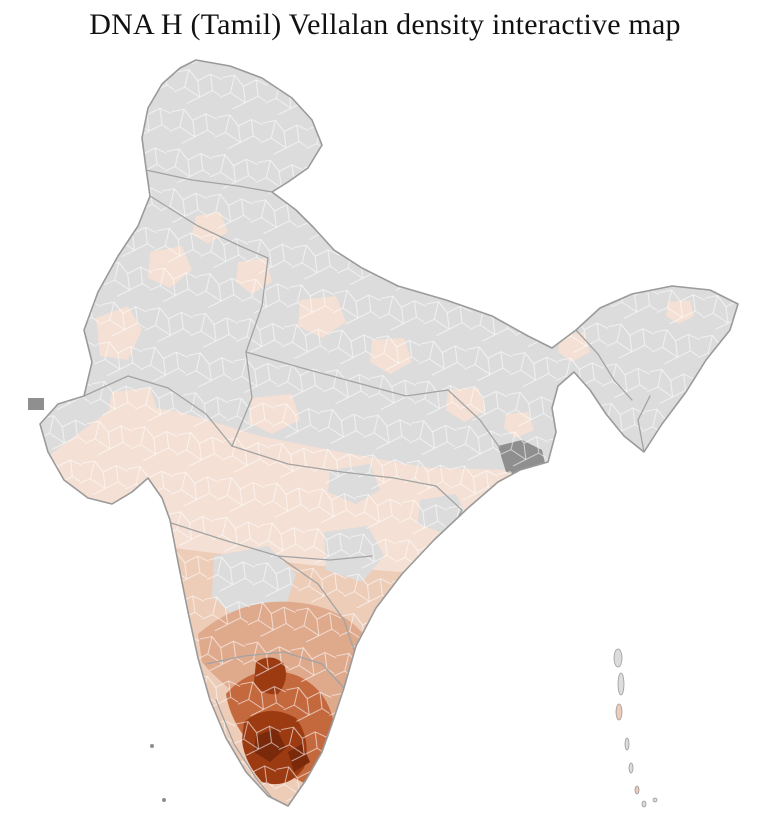  Describe the element at coordinates (635, 728) in the screenshot. I see `andaman-nicobar-islands` at that location.